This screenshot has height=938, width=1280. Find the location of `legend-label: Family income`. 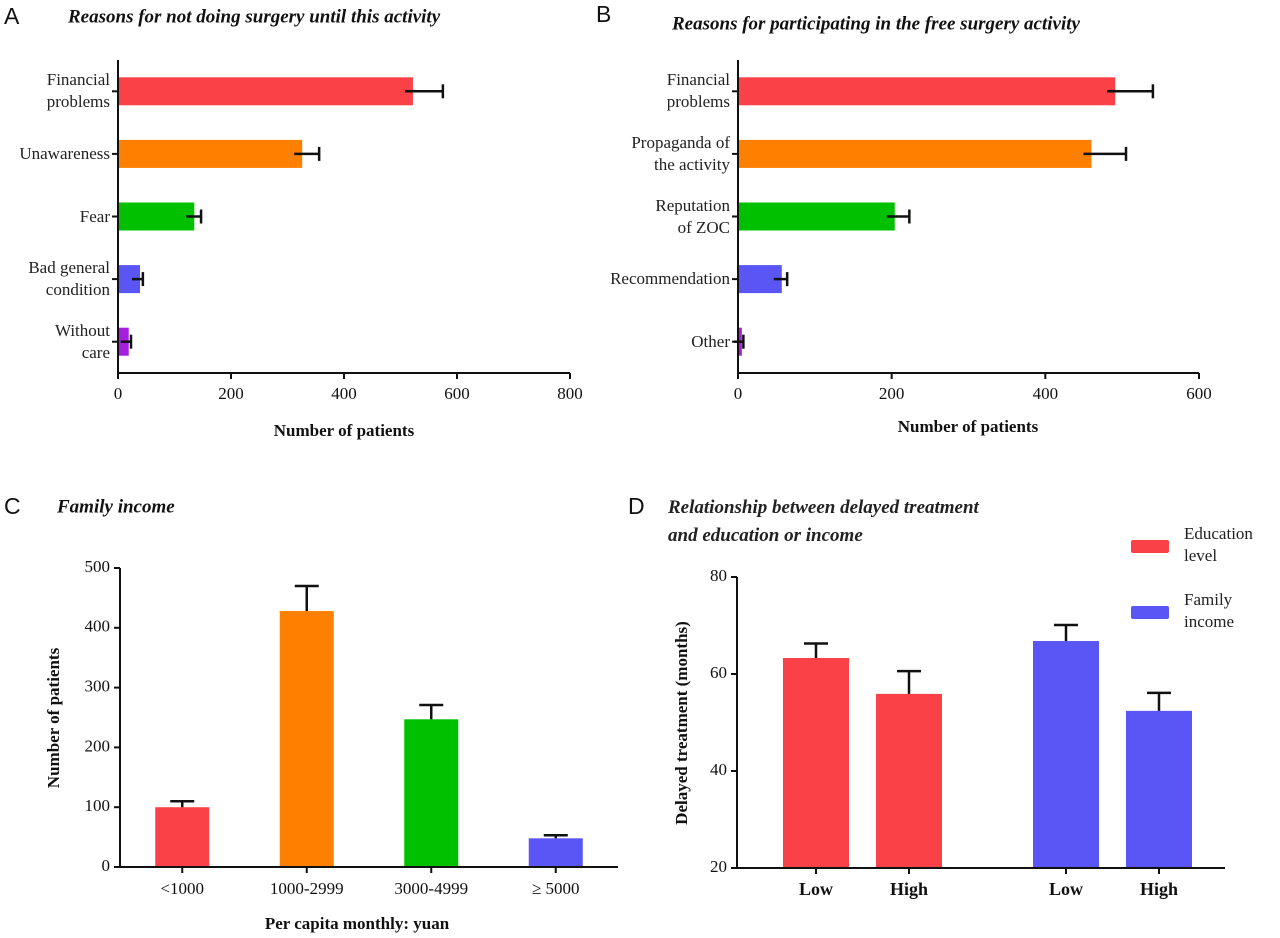

legend-label: Family income is located at coordinates (1209, 610).